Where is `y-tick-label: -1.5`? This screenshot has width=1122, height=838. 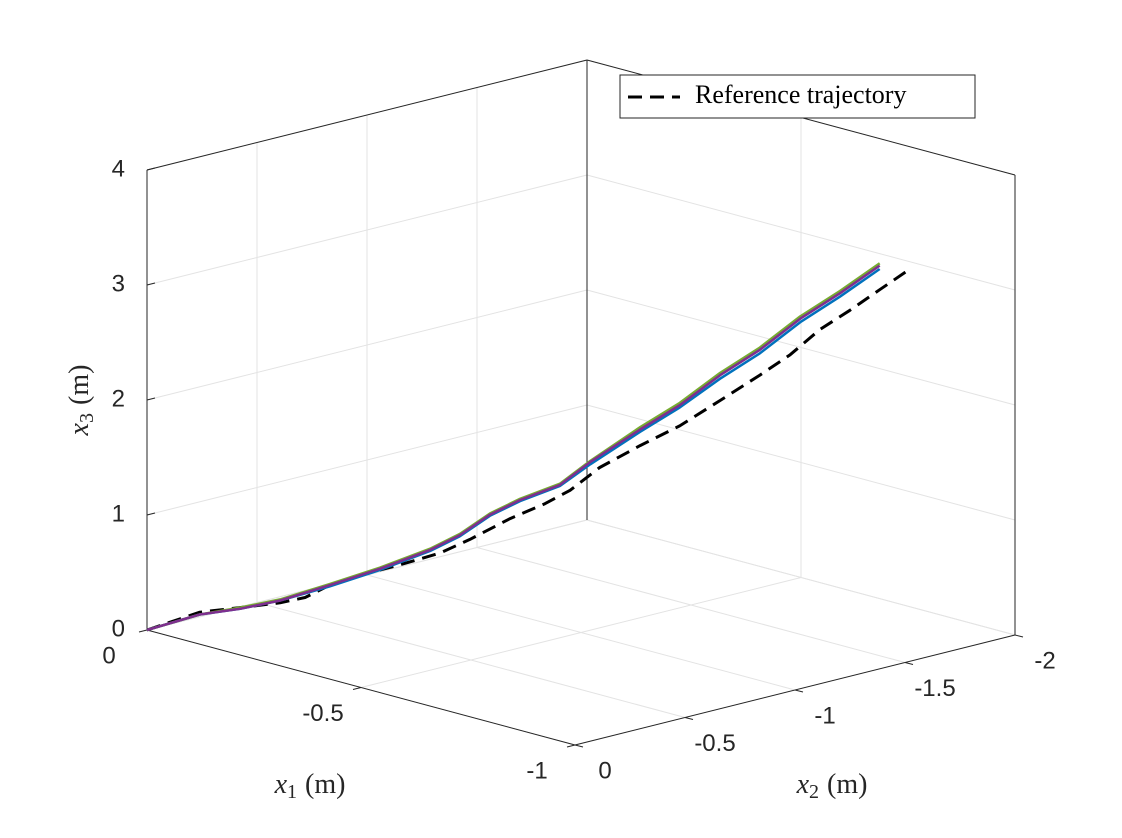
y-tick-label: -1.5 is located at coordinates (934, 688).